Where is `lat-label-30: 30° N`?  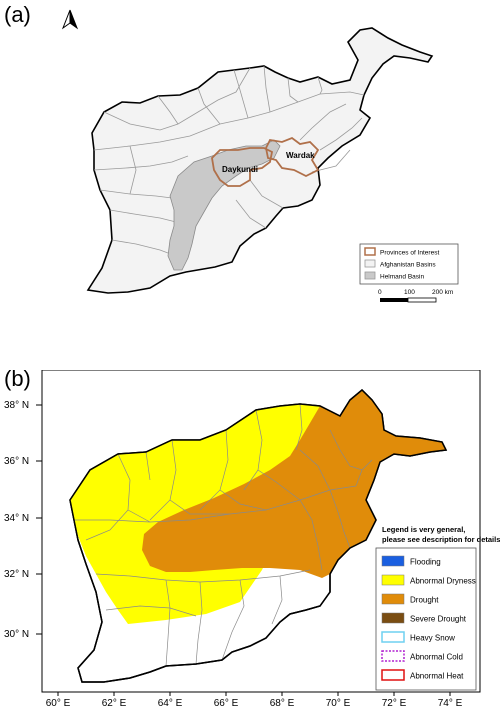
lat-label-30: 30° N is located at coordinates (16, 634).